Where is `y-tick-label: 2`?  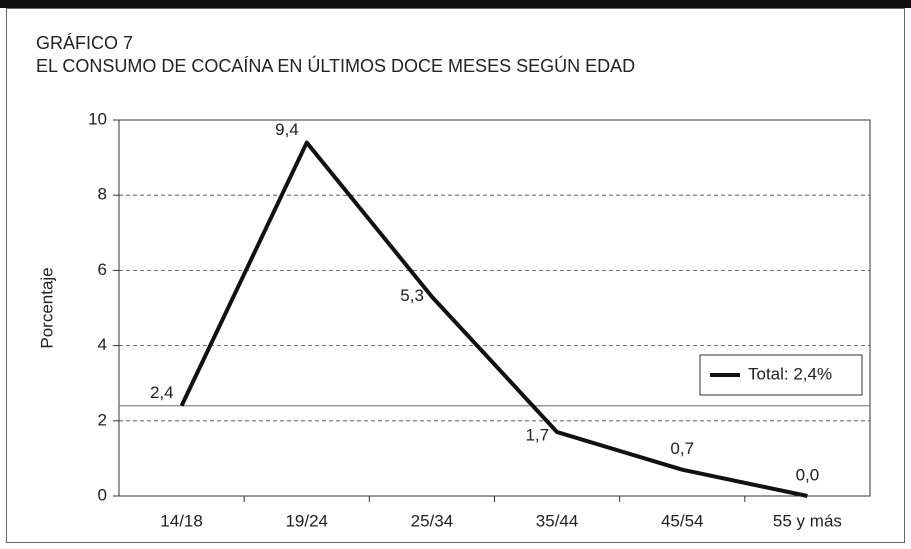 y-tick-label: 2 is located at coordinates (102, 419).